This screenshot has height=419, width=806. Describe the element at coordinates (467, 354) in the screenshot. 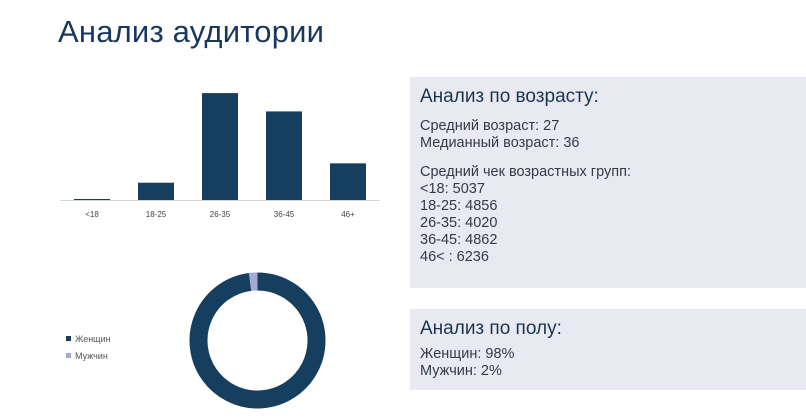

I see `women-share: Женщин: 98%` at that location.